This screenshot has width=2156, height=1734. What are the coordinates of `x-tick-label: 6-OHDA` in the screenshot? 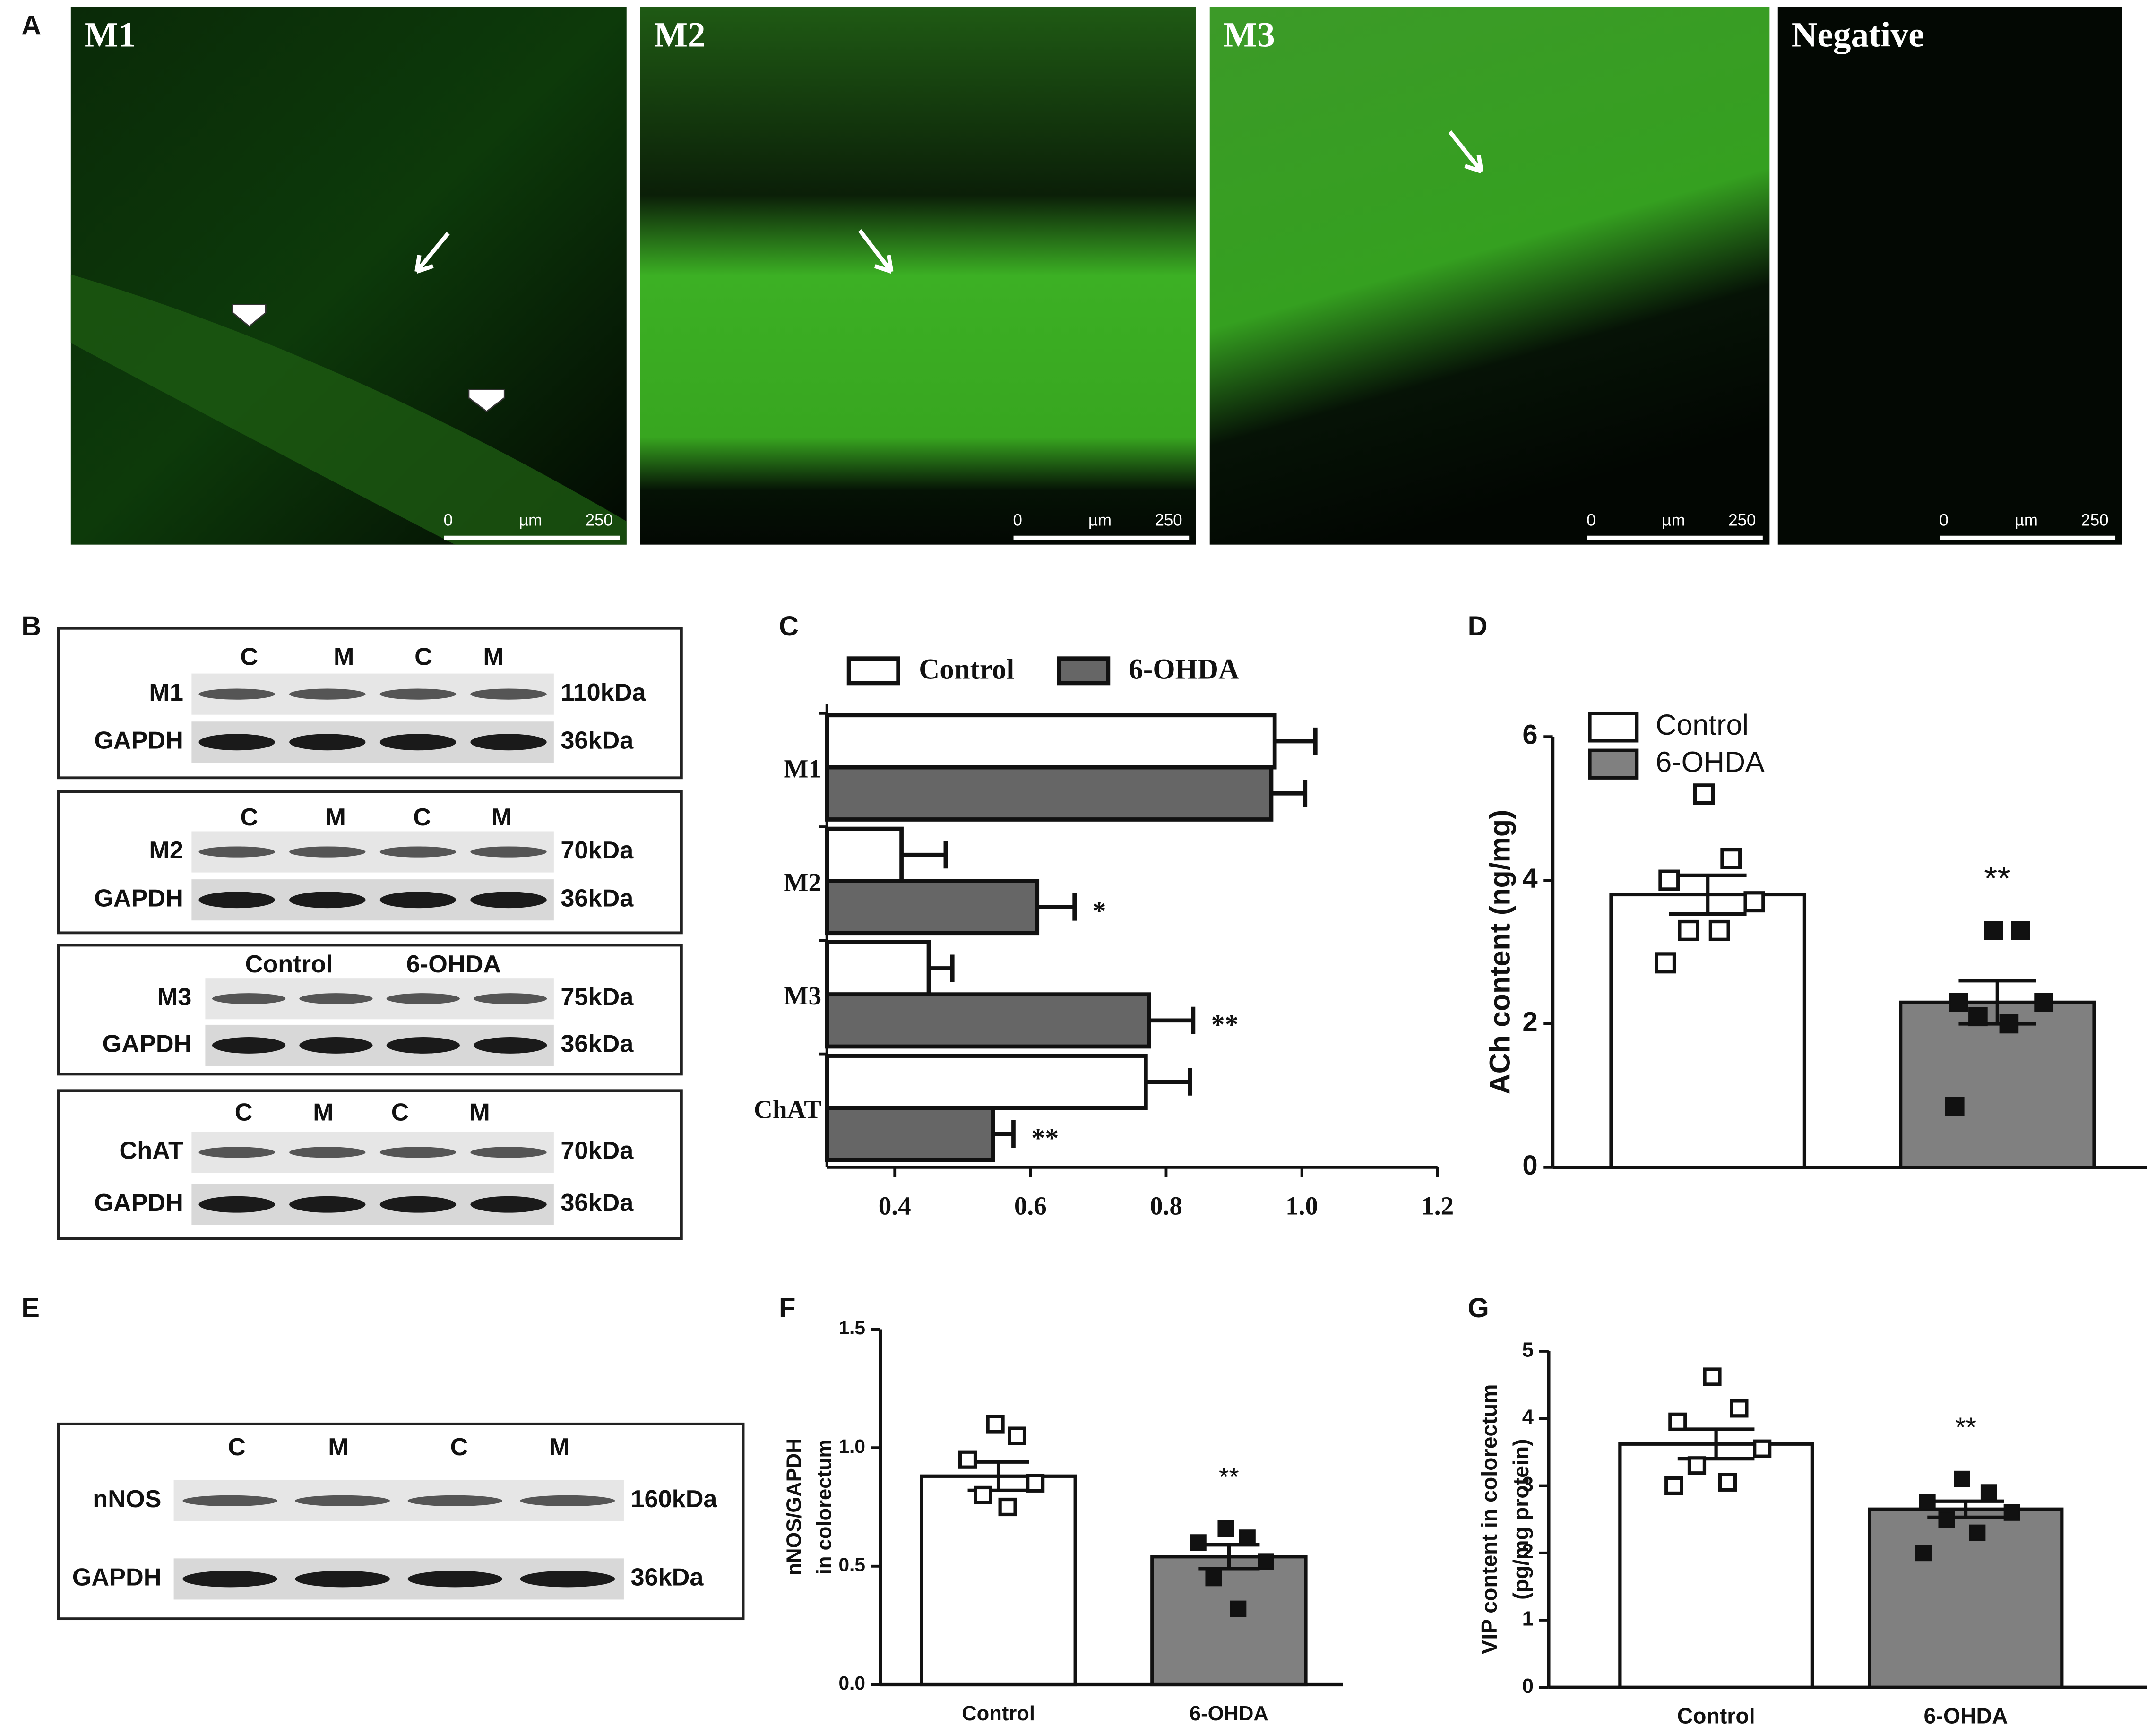 It's located at (1229, 1713).